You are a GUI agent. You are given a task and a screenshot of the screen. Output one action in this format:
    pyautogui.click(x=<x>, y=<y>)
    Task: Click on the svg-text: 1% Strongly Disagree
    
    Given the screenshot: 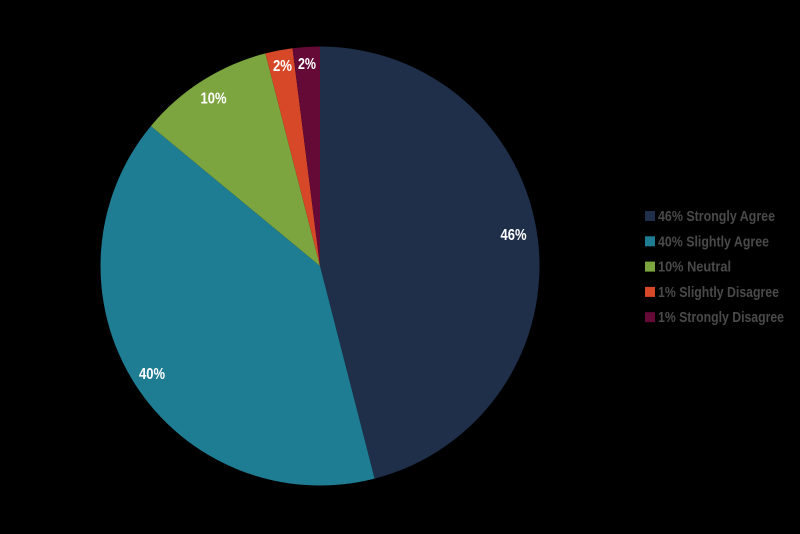 What is the action you would take?
    pyautogui.click(x=721, y=317)
    